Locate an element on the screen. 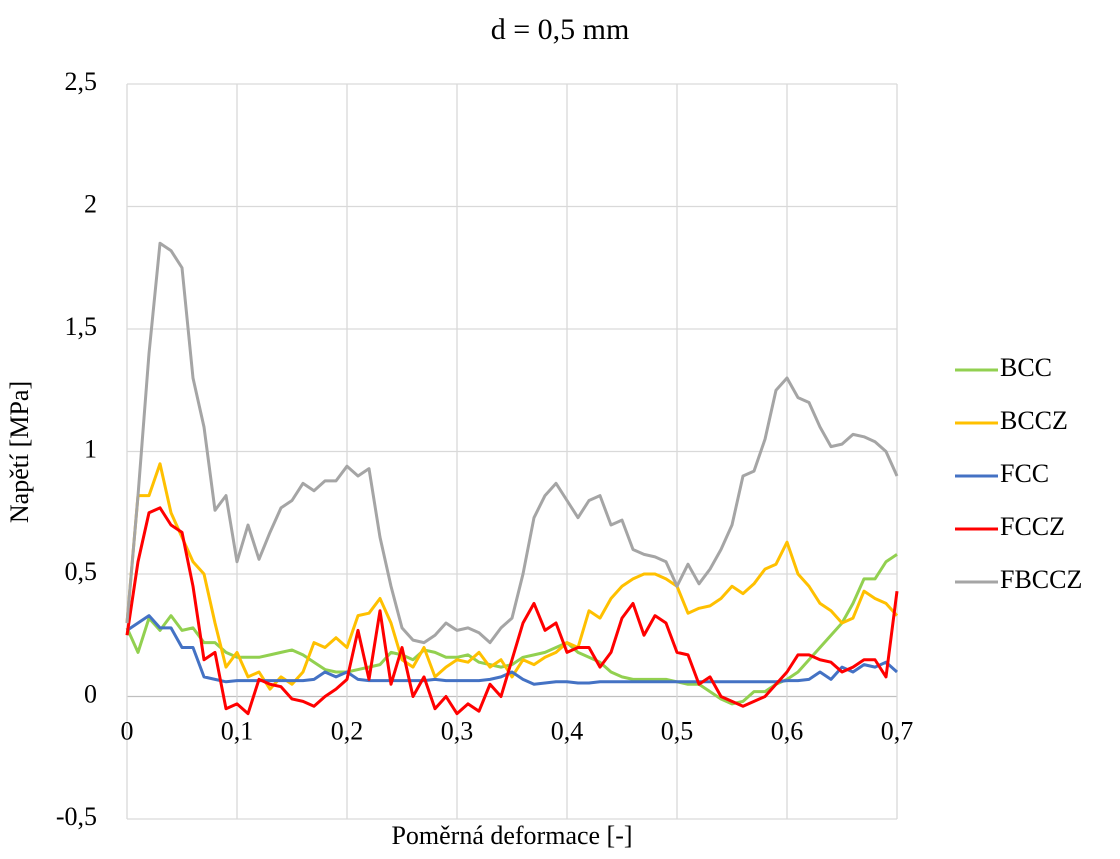 The width and height of the screenshot is (1120, 859). x-tick-label: 0,5 is located at coordinates (677, 730).